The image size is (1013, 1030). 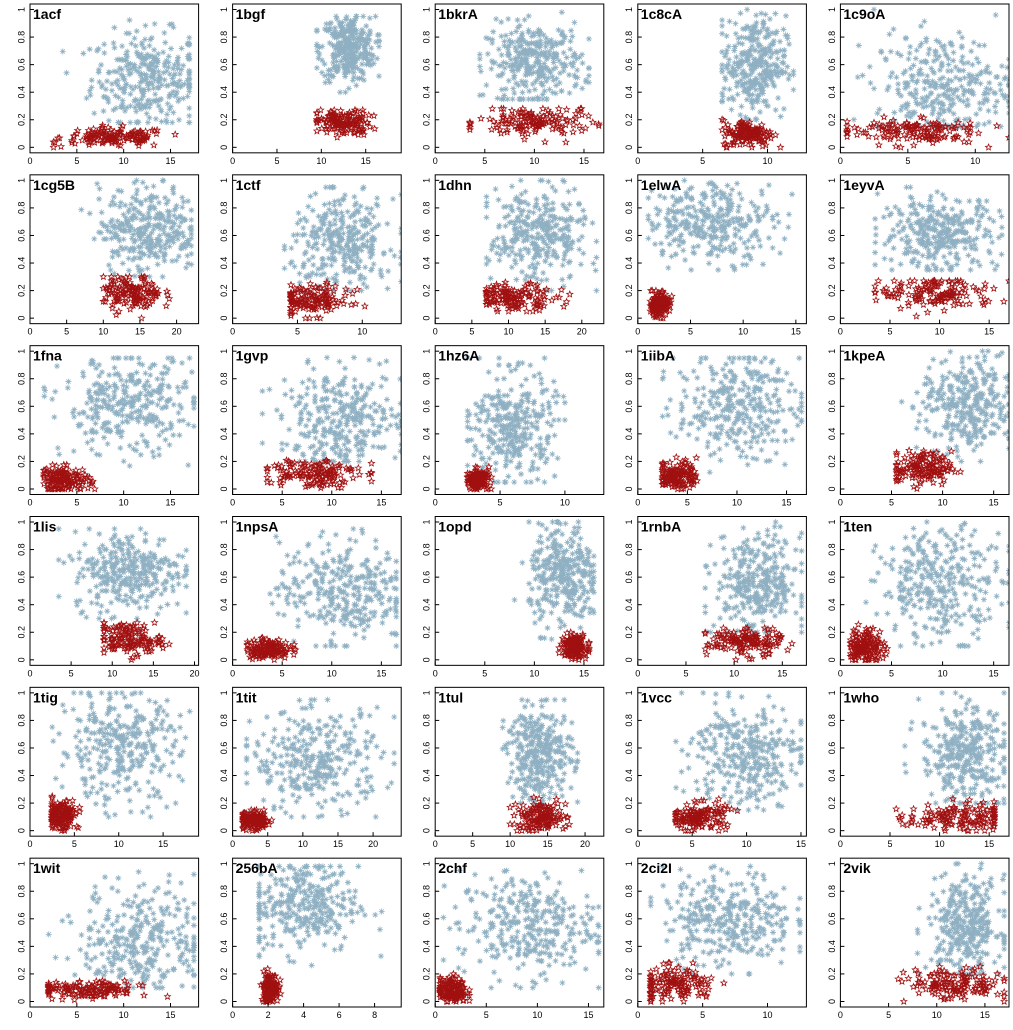 I want to click on x-tick-label: 5, so click(x=276, y=161).